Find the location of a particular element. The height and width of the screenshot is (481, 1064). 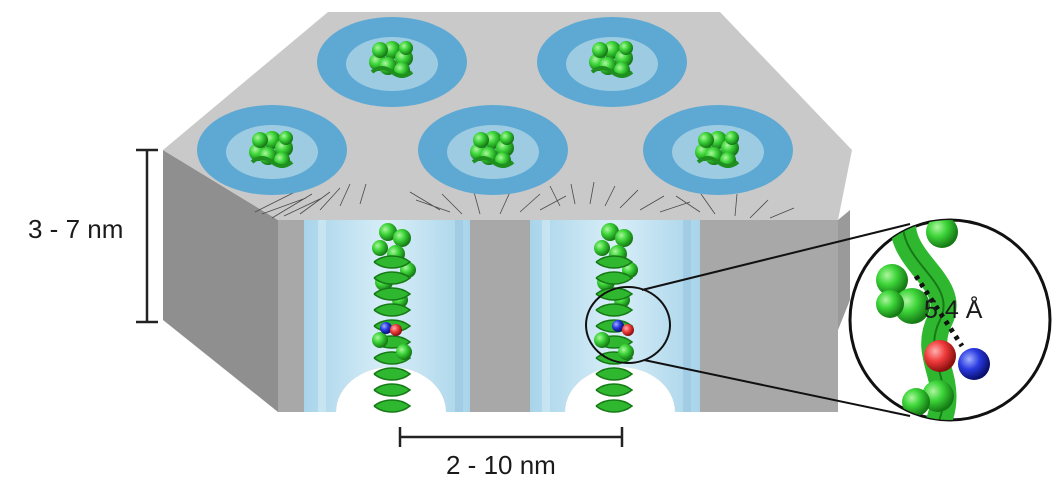

zoom-callout is located at coordinates (950, 320).